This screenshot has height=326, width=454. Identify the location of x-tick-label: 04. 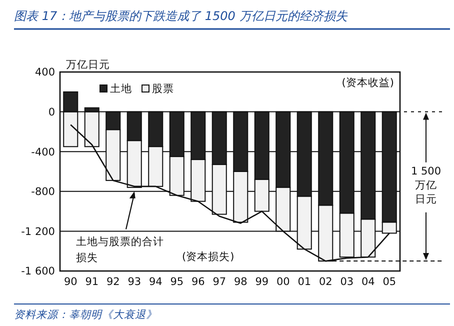
(368, 282).